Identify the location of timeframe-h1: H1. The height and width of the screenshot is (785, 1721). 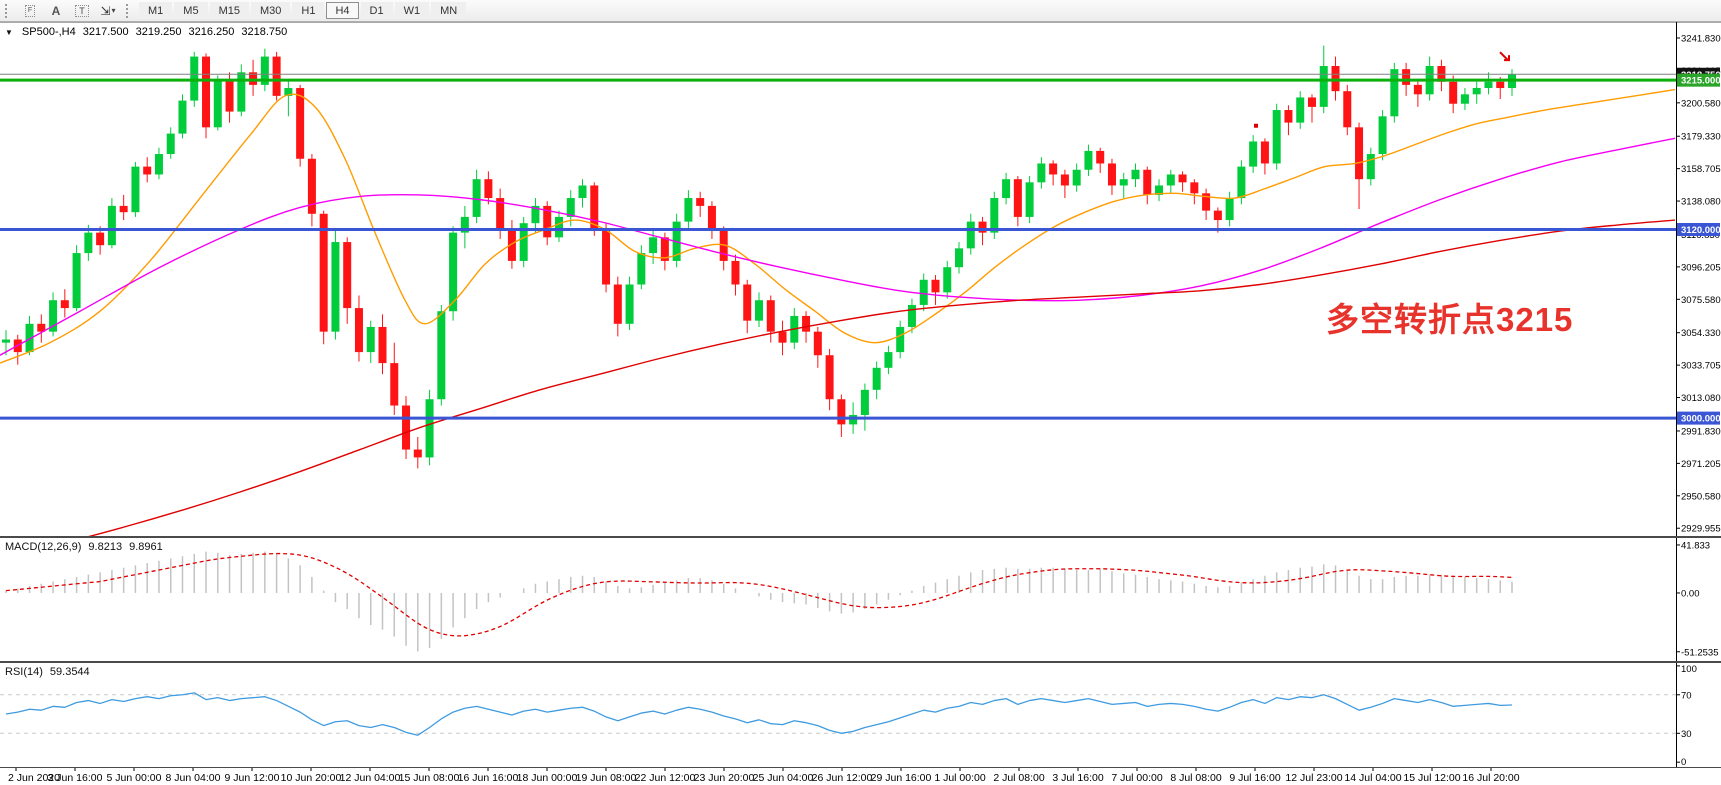
(308, 10).